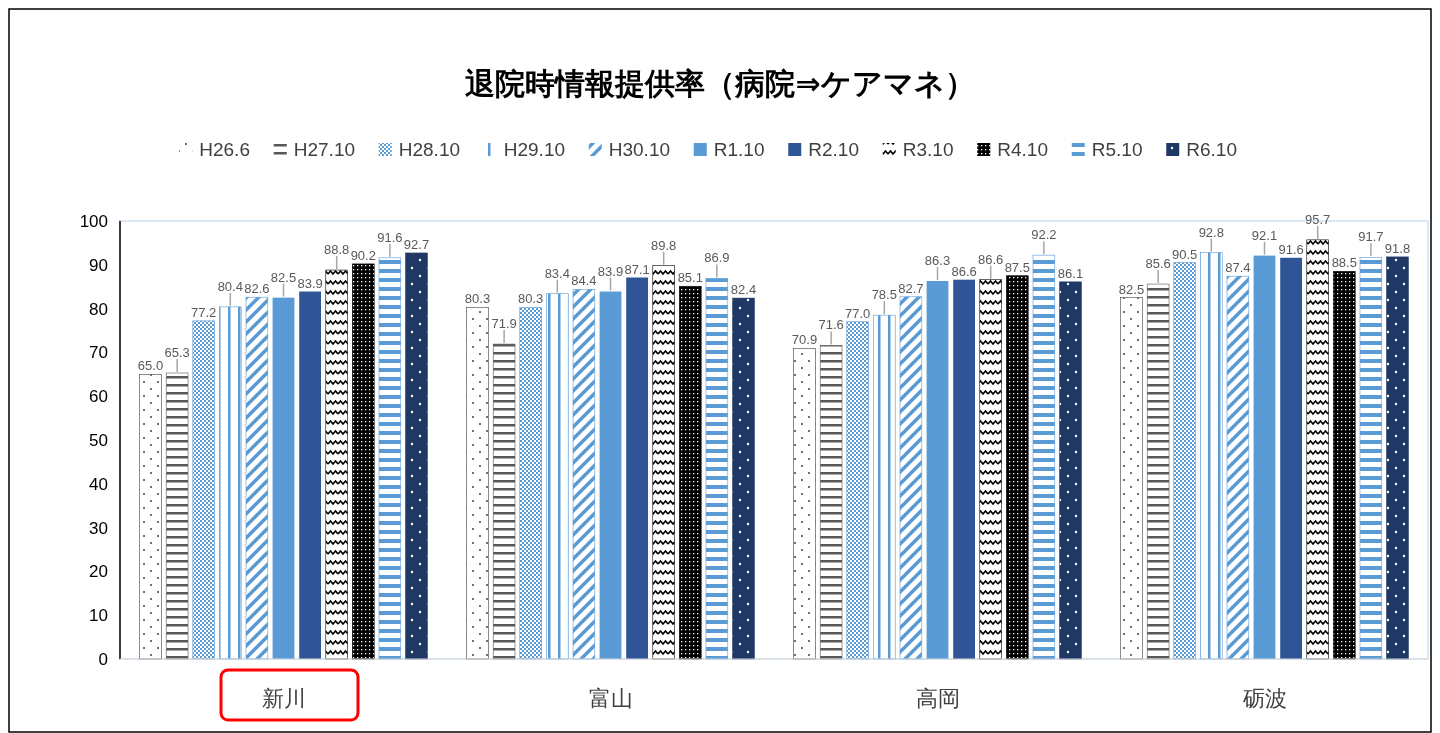 The width and height of the screenshot is (1440, 733). What do you see at coordinates (964, 271) in the screenshot?
I see `data-label: 86.6` at bounding box center [964, 271].